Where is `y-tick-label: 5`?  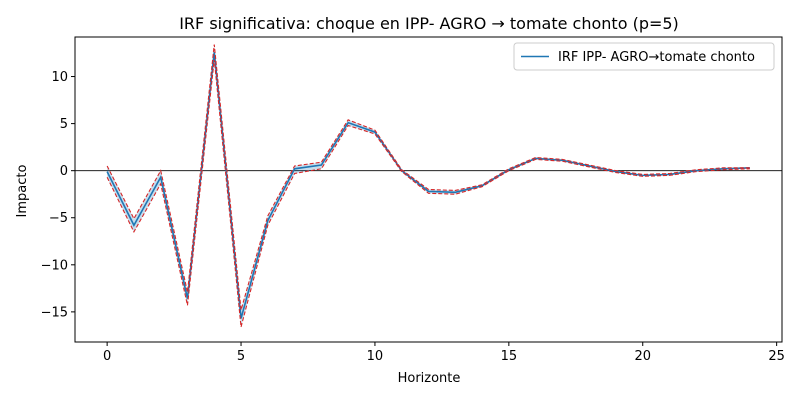
y-tick-label: 5 is located at coordinates (64, 124).